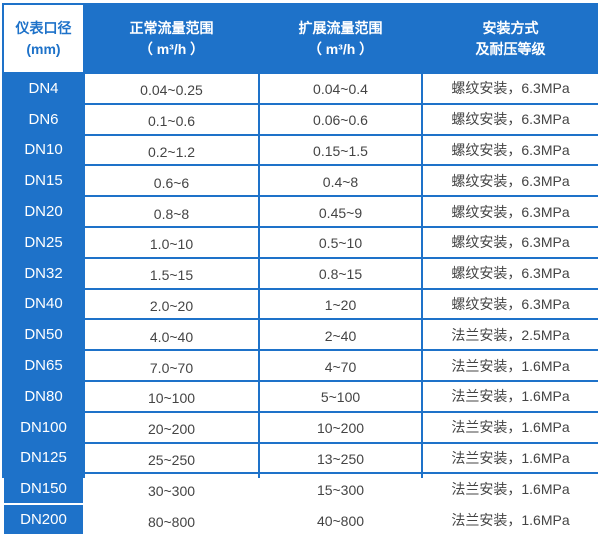 Image resolution: width=600 pixels, height=536 pixels. What do you see at coordinates (340, 27) in the screenshot?
I see `header-extended-flow-line1: 扩展流量范围` at bounding box center [340, 27].